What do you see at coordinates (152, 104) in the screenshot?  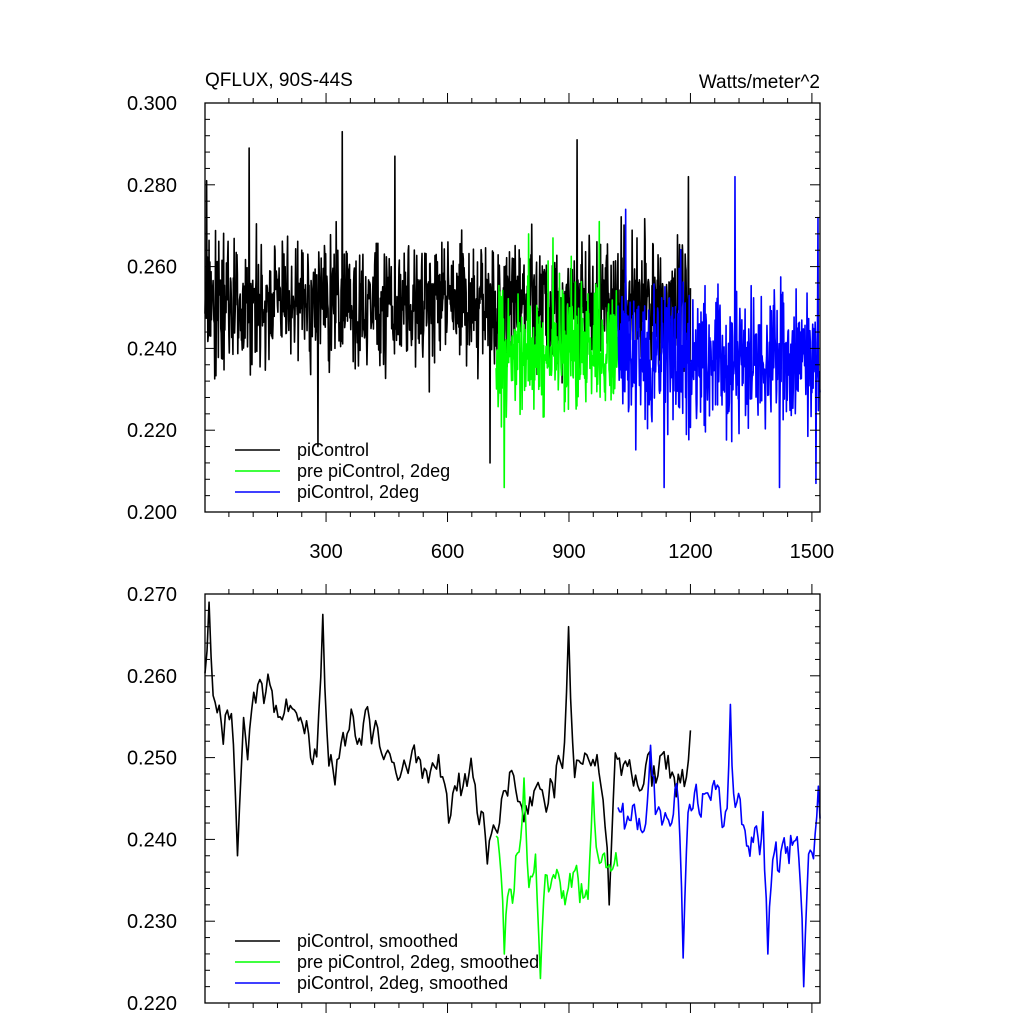 I see `y-tick-label: 0.300` at bounding box center [152, 104].